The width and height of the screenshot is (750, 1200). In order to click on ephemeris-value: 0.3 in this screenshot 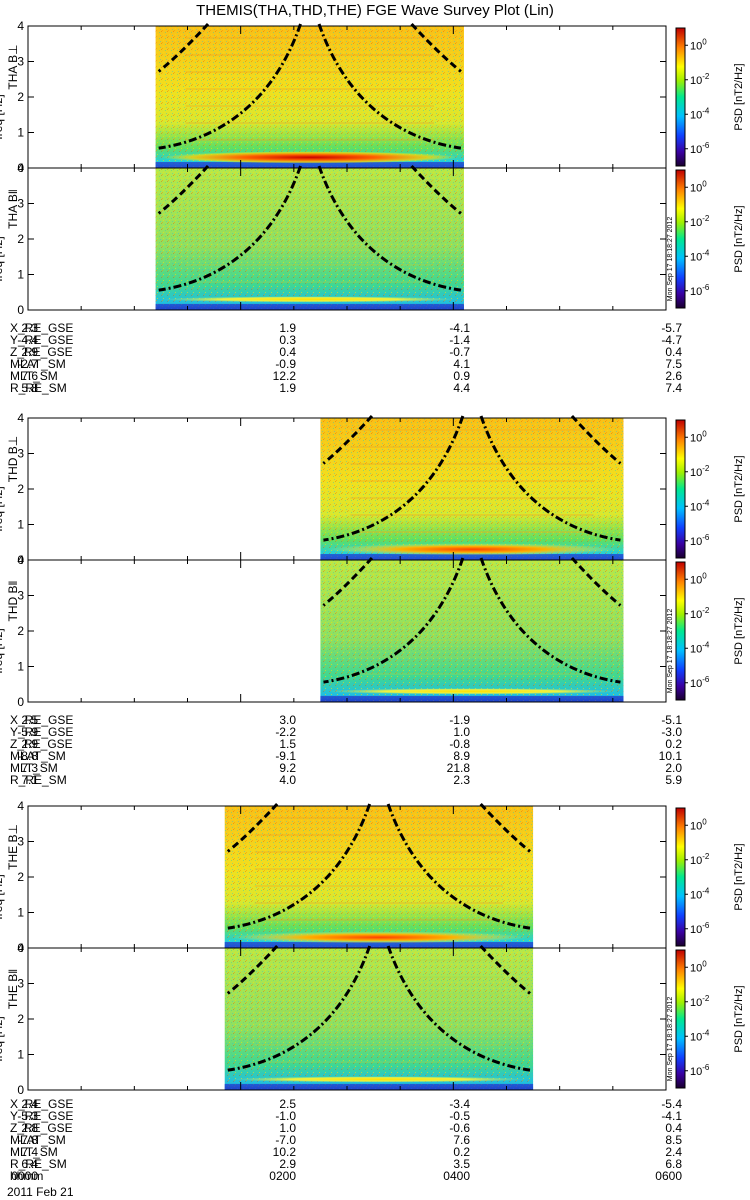, I will do `click(287, 340)`.